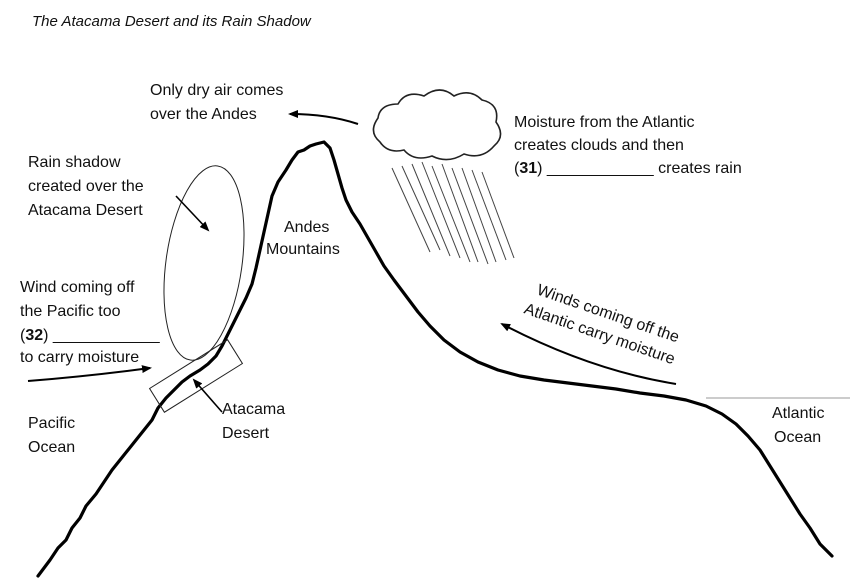 The image size is (868, 586). I want to click on question-31-blank: ____________ creates rain, so click(644, 168).